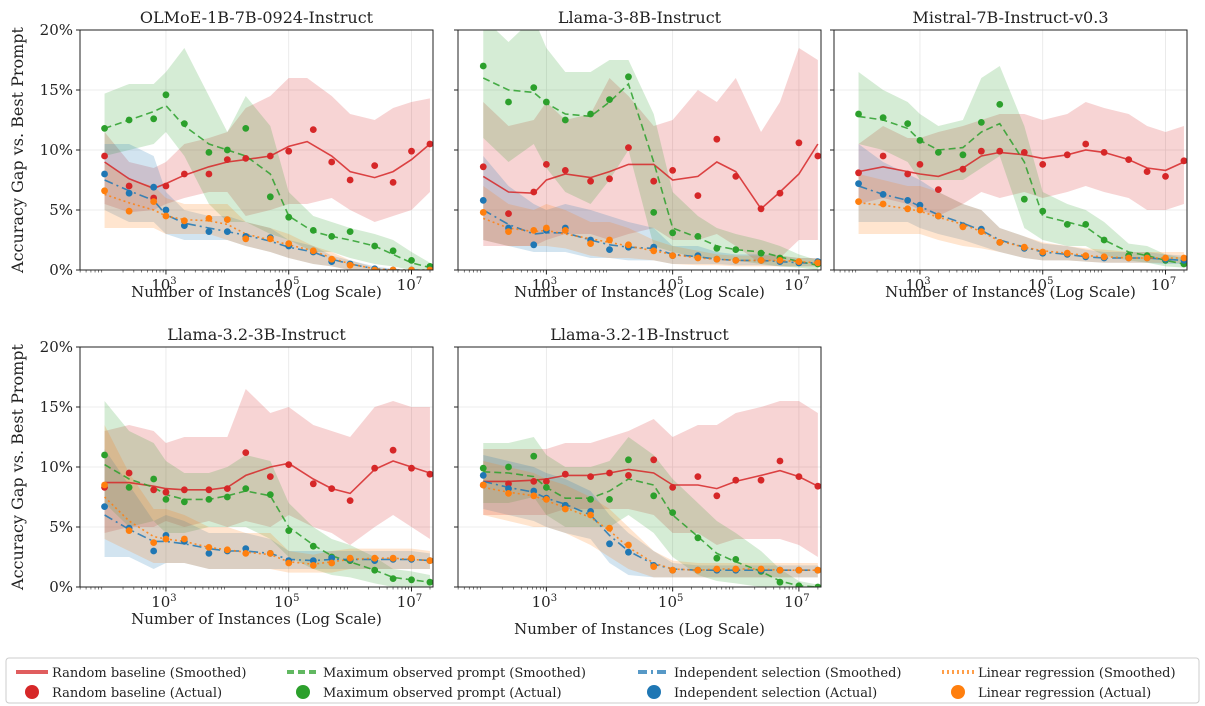 Image resolution: width=1205 pixels, height=706 pixels. Describe the element at coordinates (137, 693) in the screenshot. I see `legend-label: Random baseline (Actual)` at that location.